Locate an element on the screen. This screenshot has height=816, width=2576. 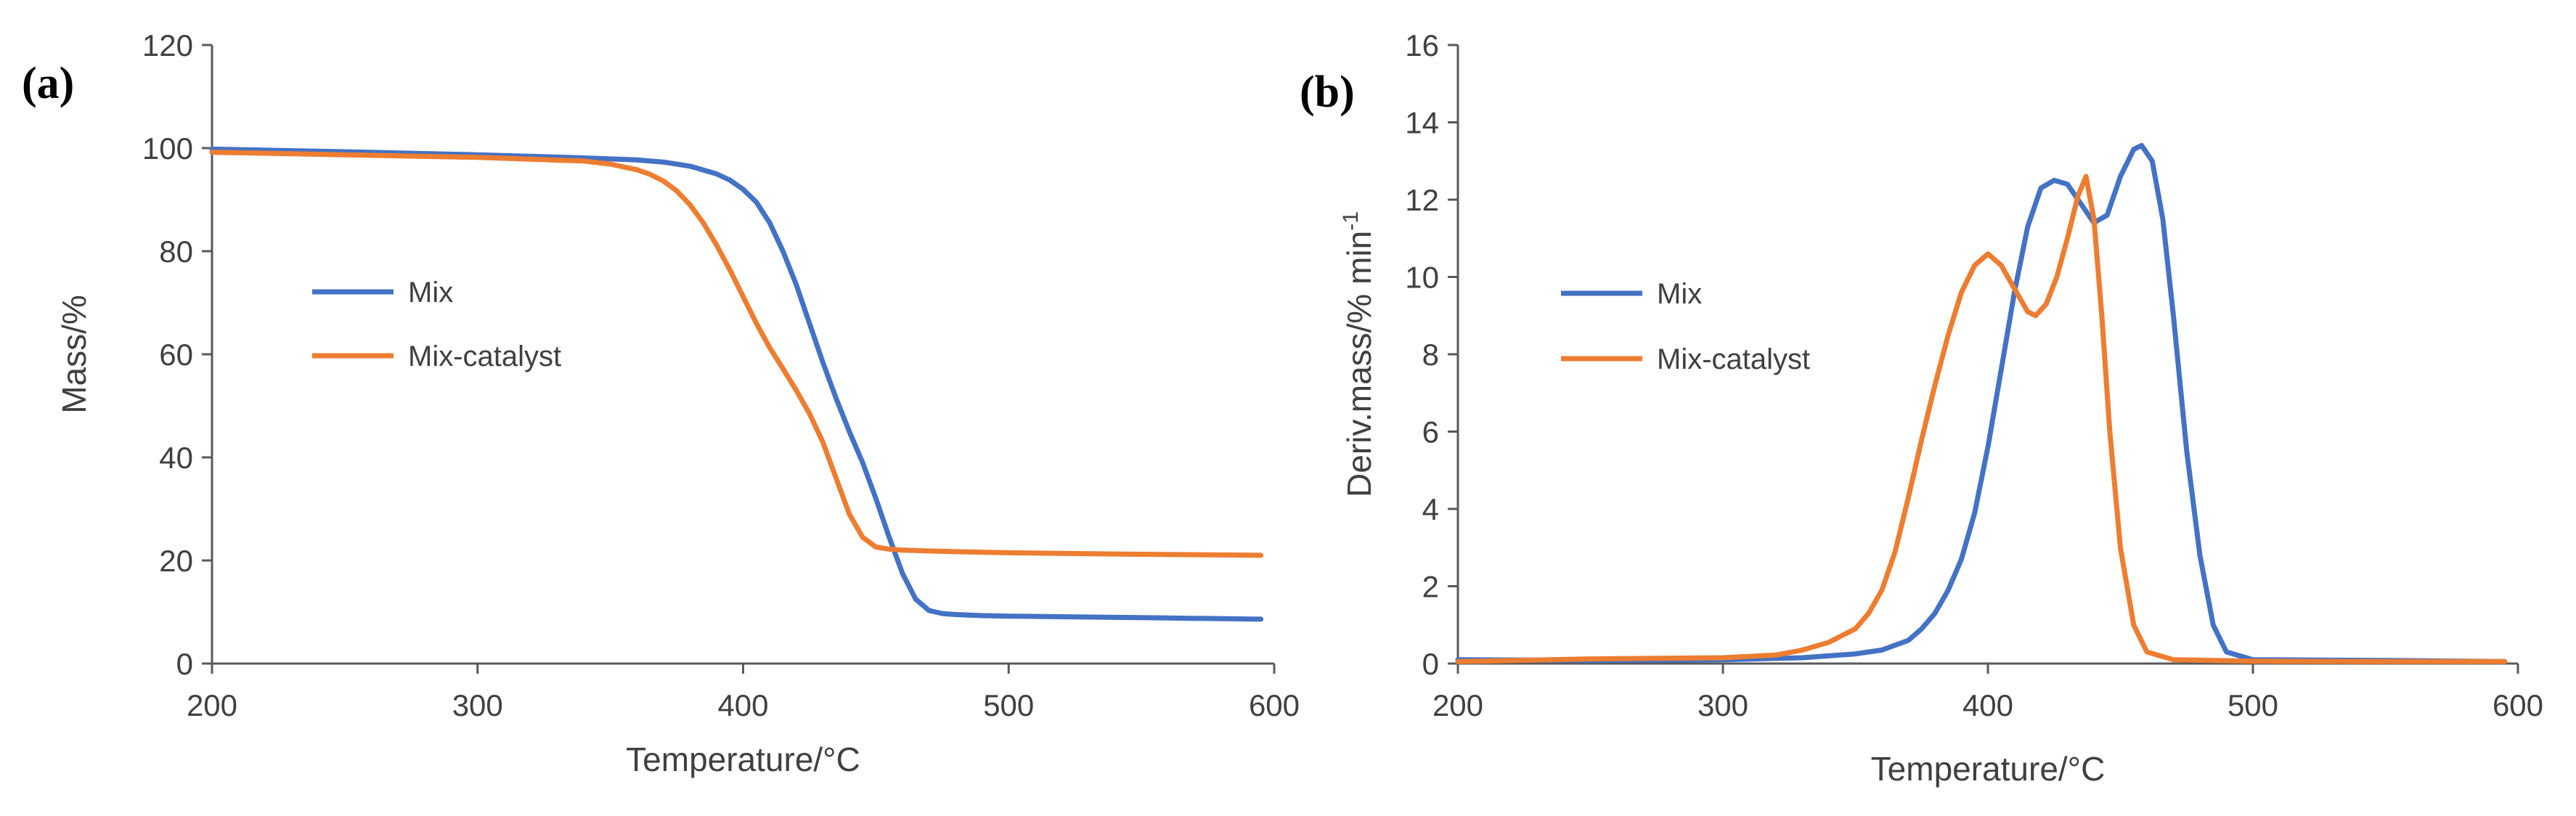
y-tick-label: 40 is located at coordinates (176, 458).